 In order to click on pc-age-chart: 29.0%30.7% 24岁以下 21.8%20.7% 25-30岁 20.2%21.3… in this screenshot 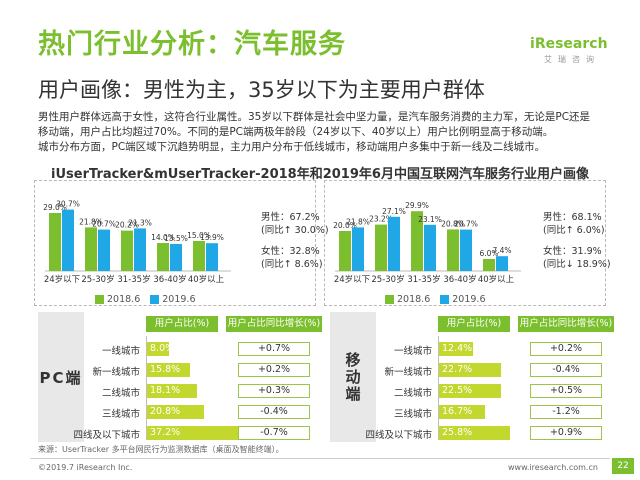, I will do `click(137, 242)`.